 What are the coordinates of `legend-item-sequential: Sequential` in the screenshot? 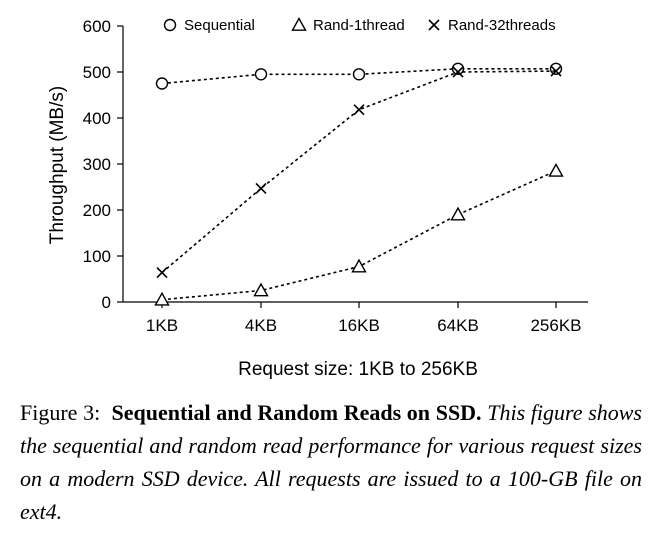 It's located at (209, 25).